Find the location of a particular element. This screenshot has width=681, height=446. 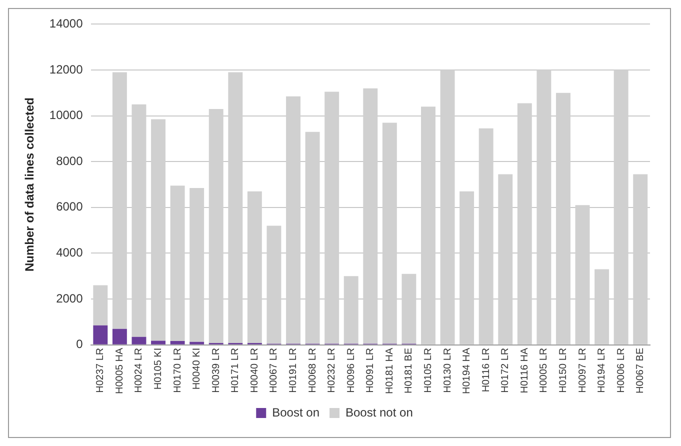

y-tick-label: 4000 is located at coordinates (70, 253).